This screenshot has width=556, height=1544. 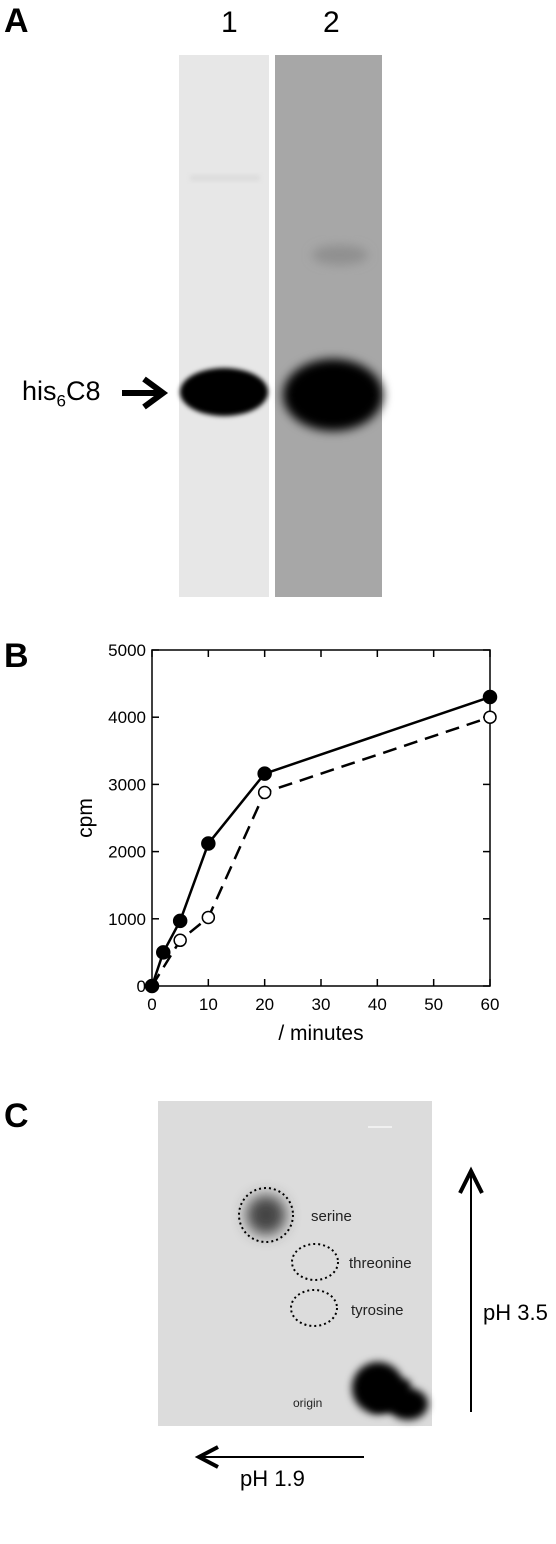 I want to click on y-tick-label-2: 2000, so click(x=127, y=852).